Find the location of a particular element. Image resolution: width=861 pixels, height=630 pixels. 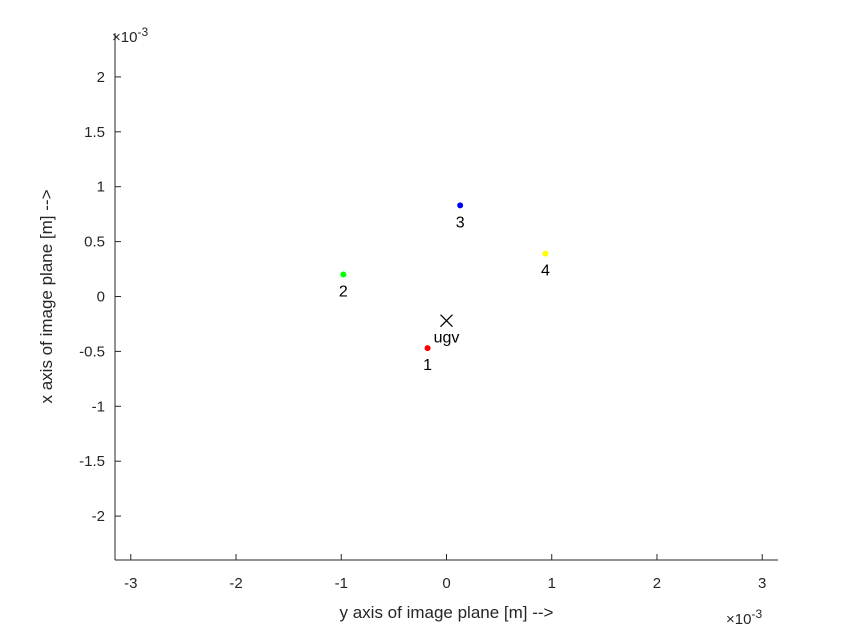

x-exponent-label: ×10⁻³ is located at coordinates (744, 617).